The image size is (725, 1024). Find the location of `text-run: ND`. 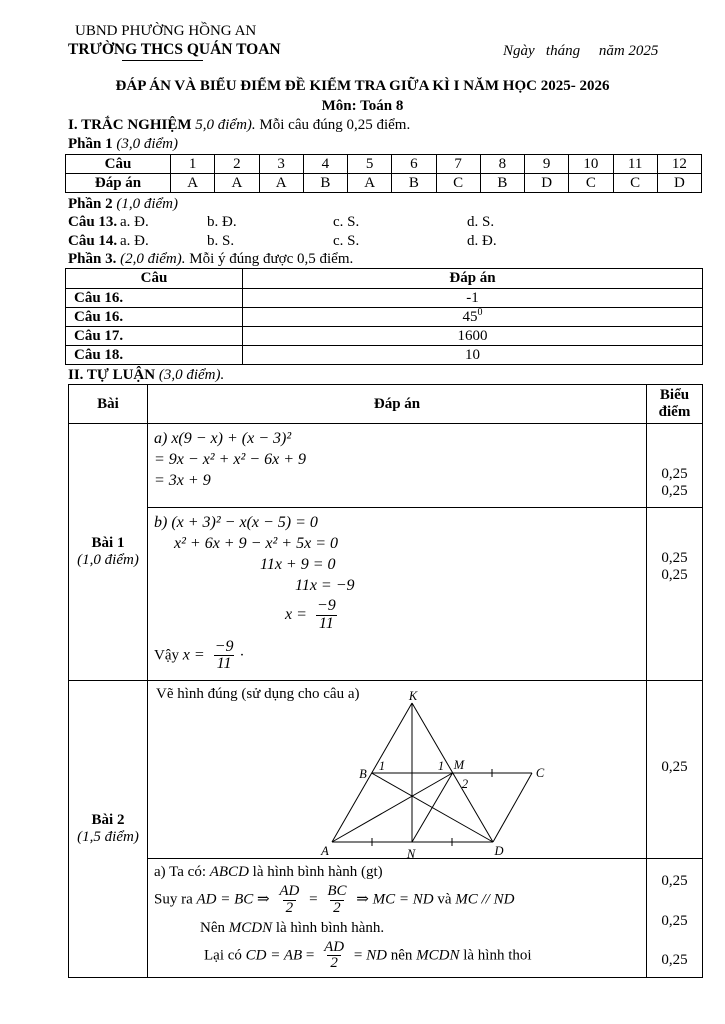

text-run: ND is located at coordinates (376, 955).